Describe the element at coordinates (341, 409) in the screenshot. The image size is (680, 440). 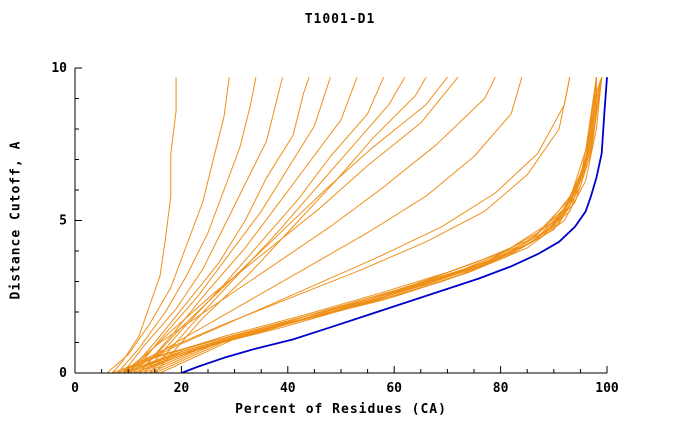
I see `x-axis-label: Percent of Residues (CA)` at that location.